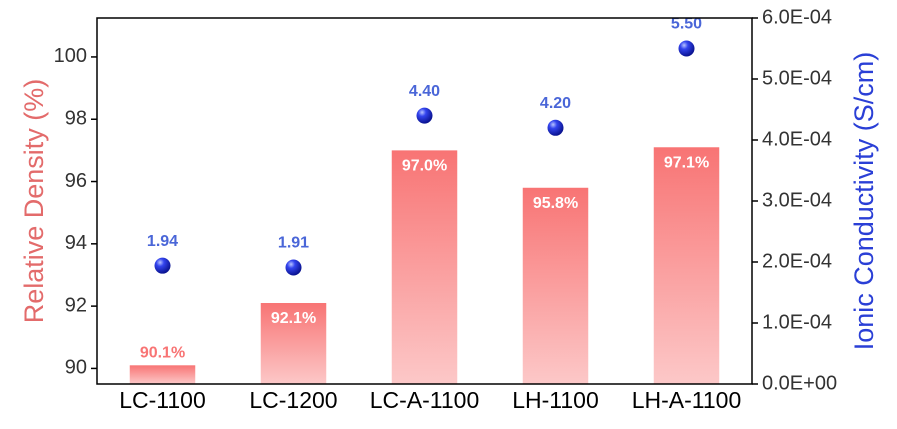 This screenshot has height=429, width=897. I want to click on y2-tick-label: 5.0E-04, so click(797, 78).